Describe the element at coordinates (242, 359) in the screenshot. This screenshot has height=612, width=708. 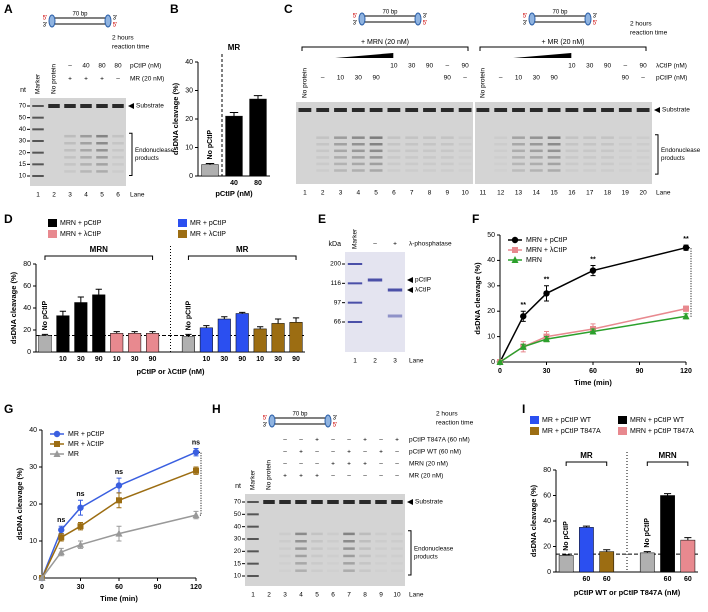
I see `category-label: 90` at that location.